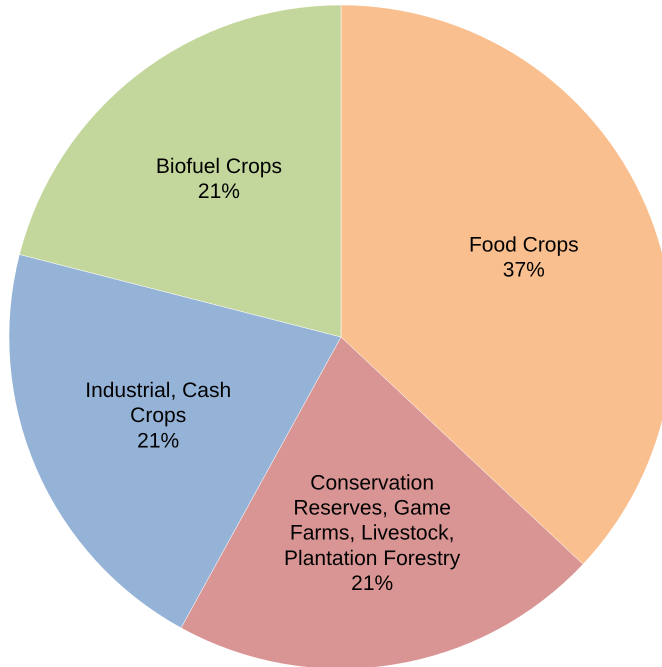  What do you see at coordinates (372, 520) in the screenshot?
I see `slice-label: Conservation Reserves, Game Farms, Livestock, Plantation Forestry` at bounding box center [372, 520].